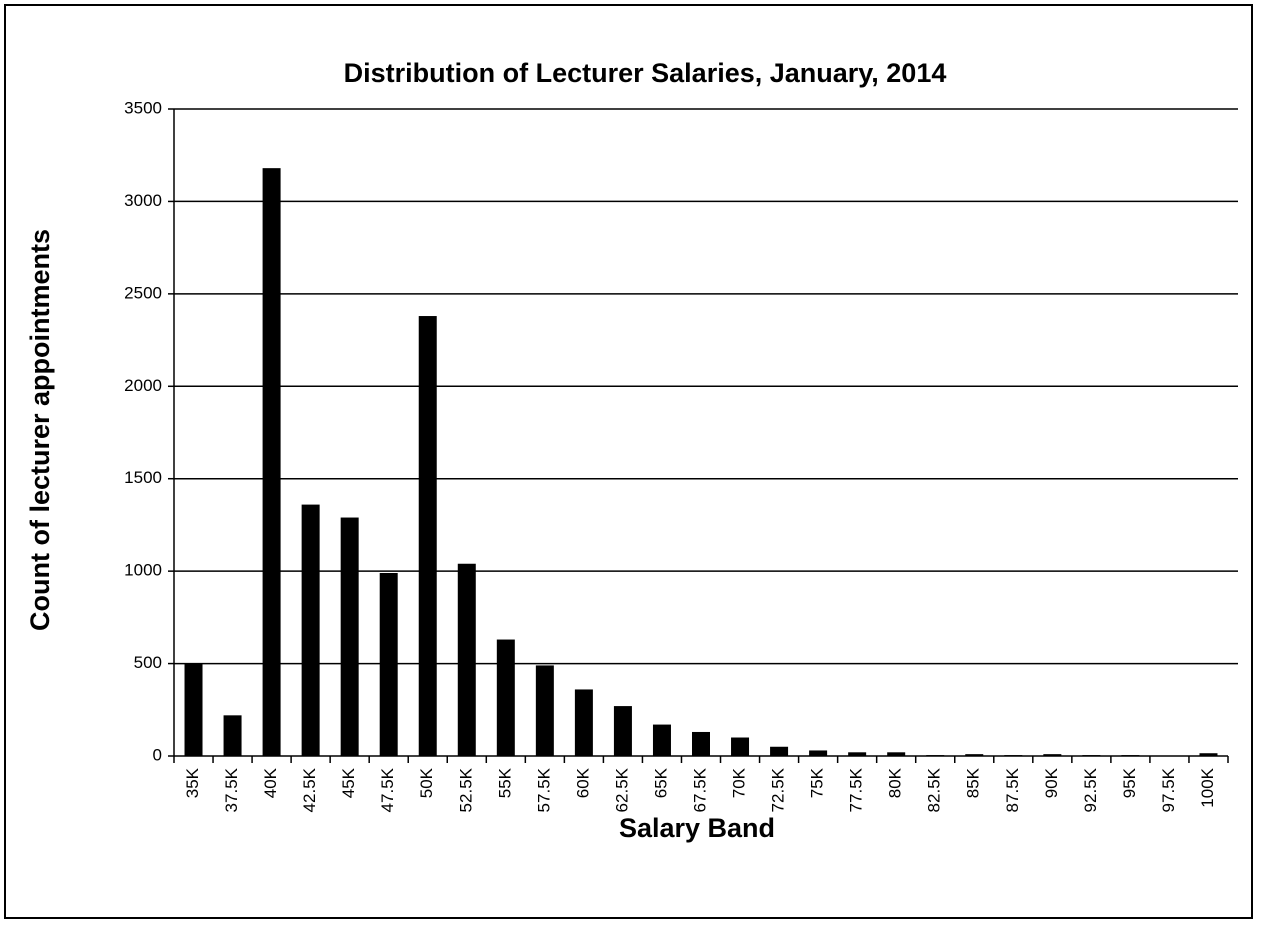  Describe the element at coordinates (973, 782) in the screenshot. I see `x-tick-label: 85K` at that location.